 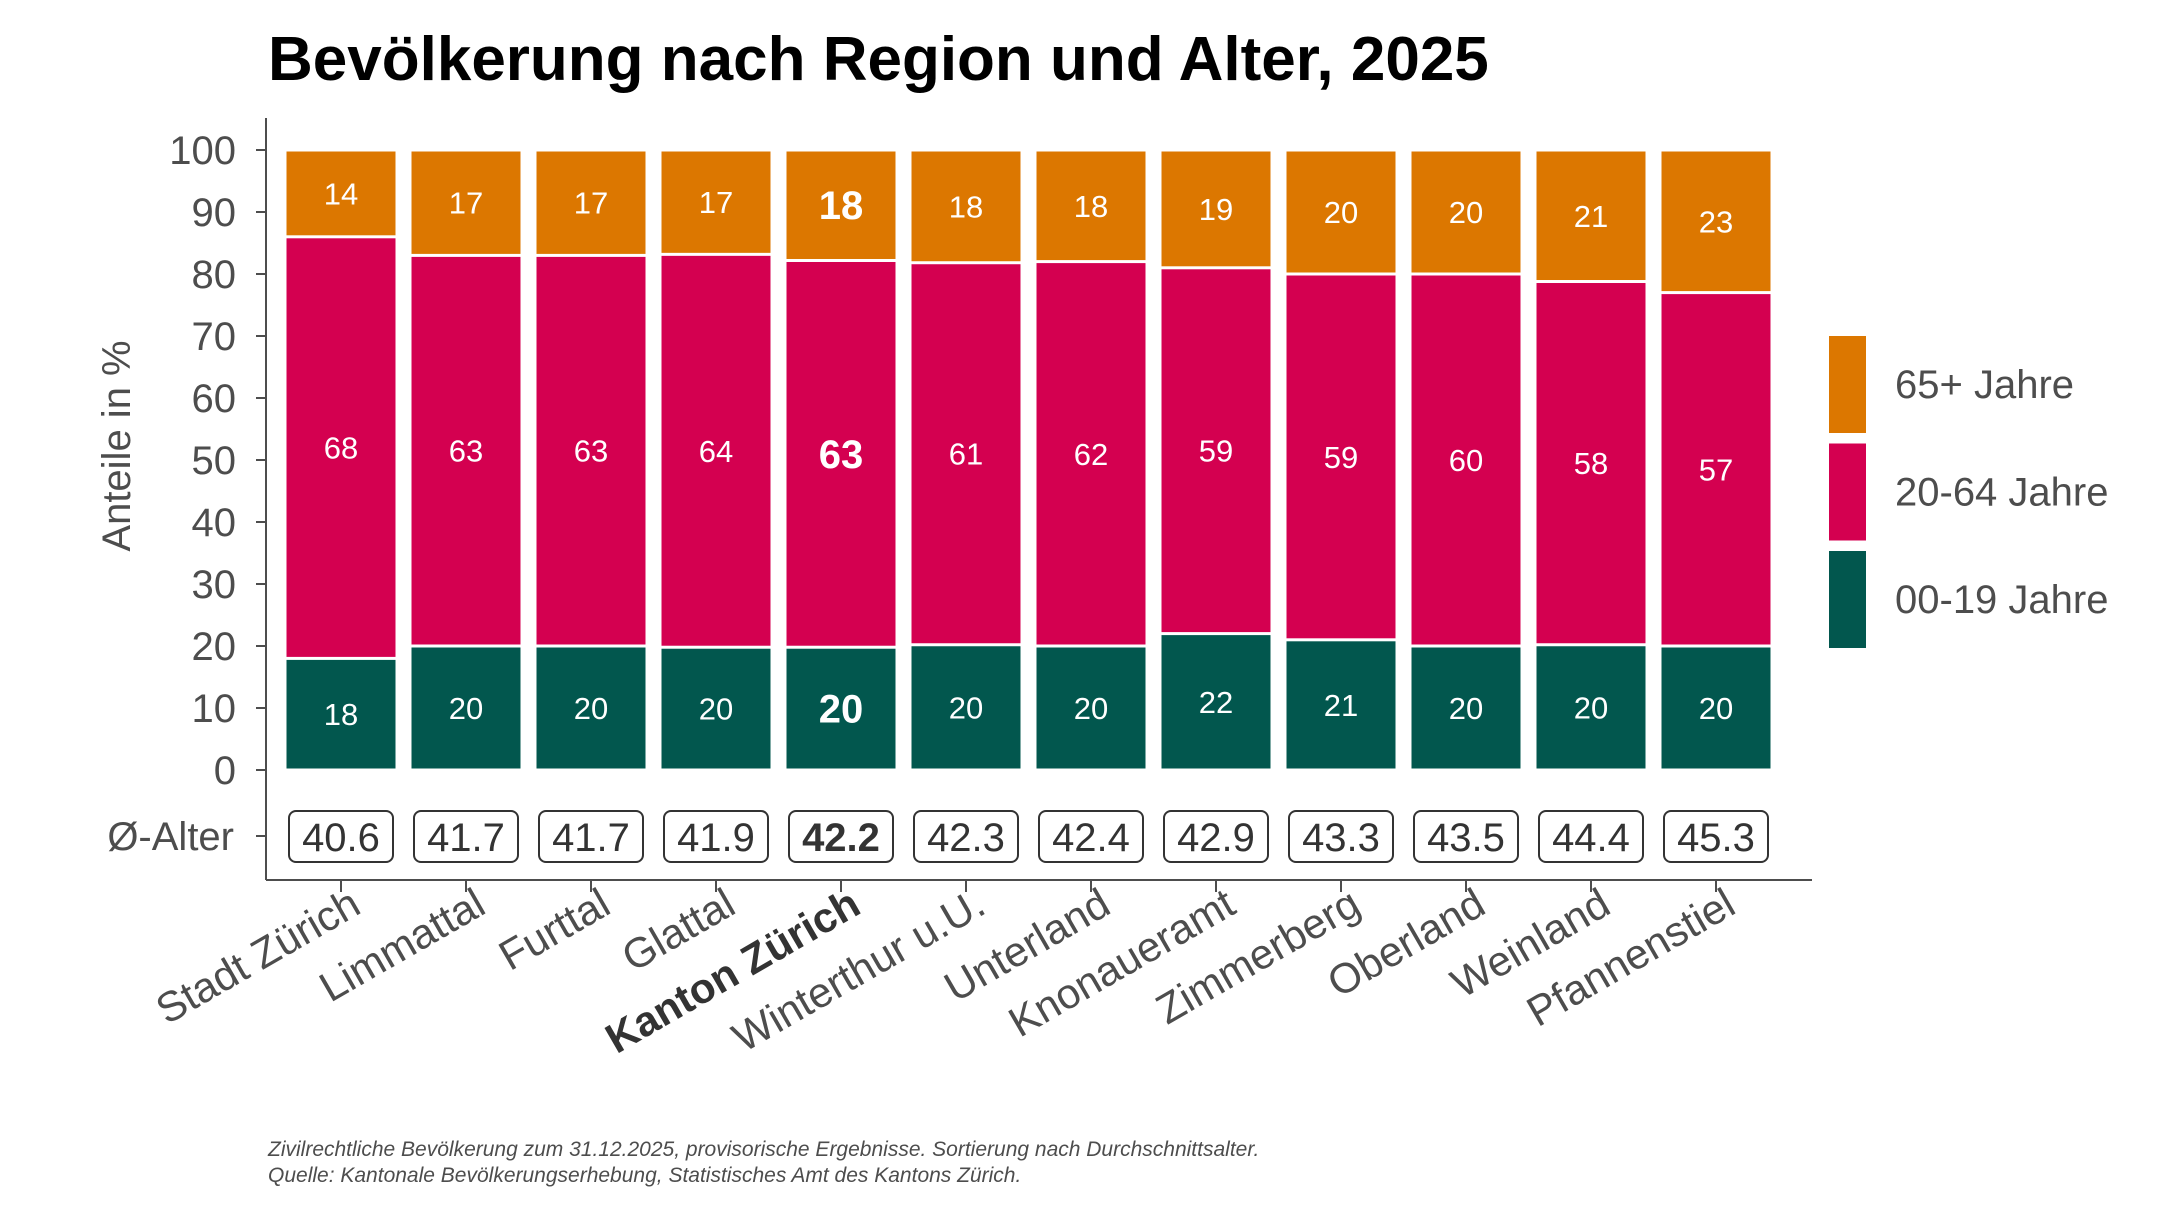 I want to click on data-label: 19, so click(x=1216, y=209).